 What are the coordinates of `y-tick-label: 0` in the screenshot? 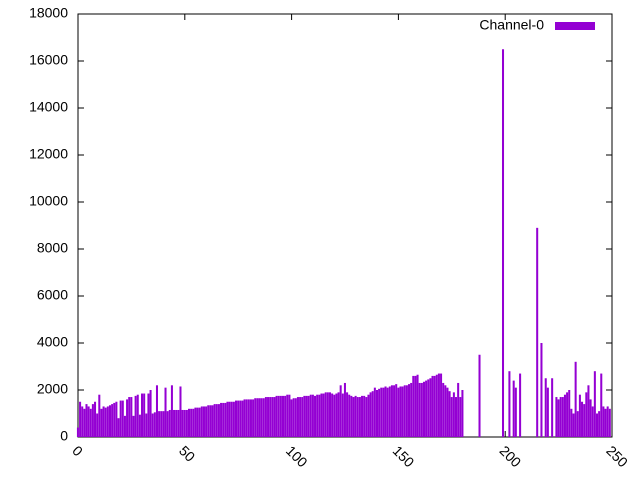 It's located at (64, 436).